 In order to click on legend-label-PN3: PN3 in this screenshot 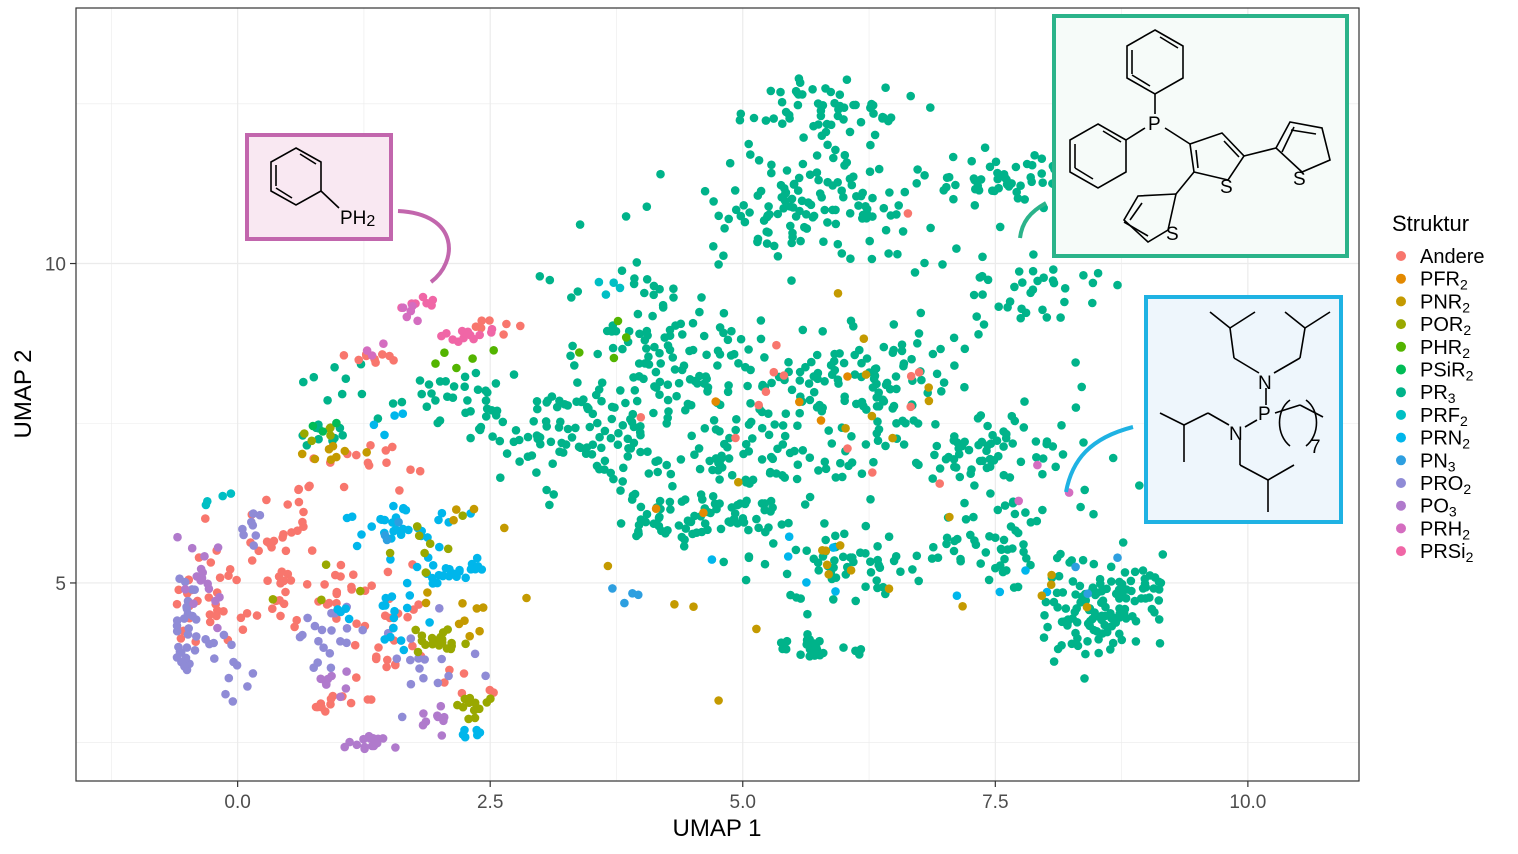, I will do `click(1438, 462)`.